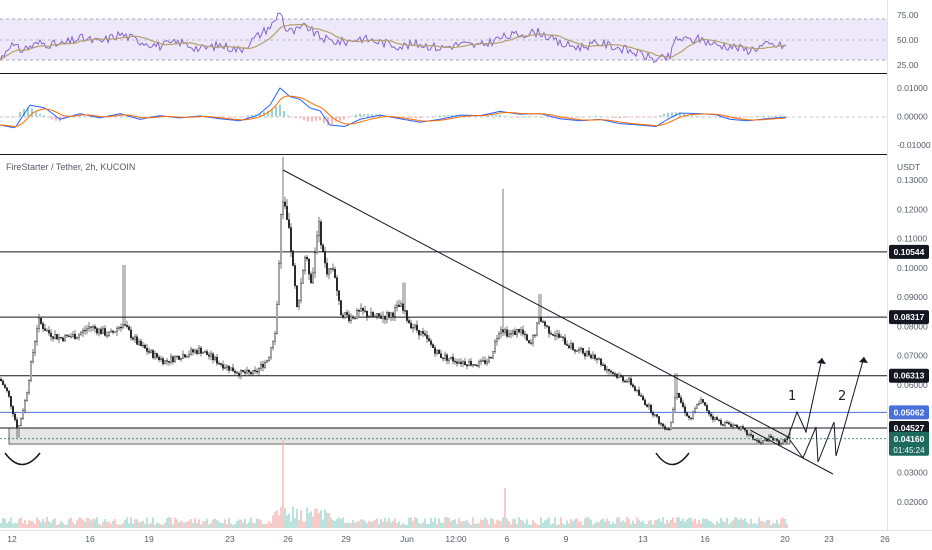  I want to click on price-level-tag, so click(909, 375).